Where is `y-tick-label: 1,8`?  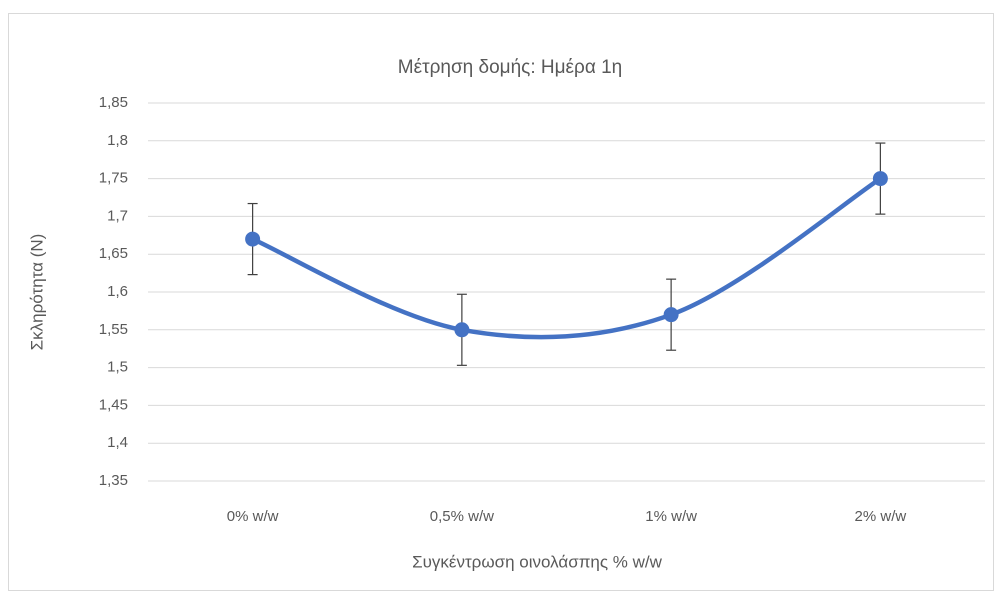
y-tick-label: 1,8 is located at coordinates (117, 140).